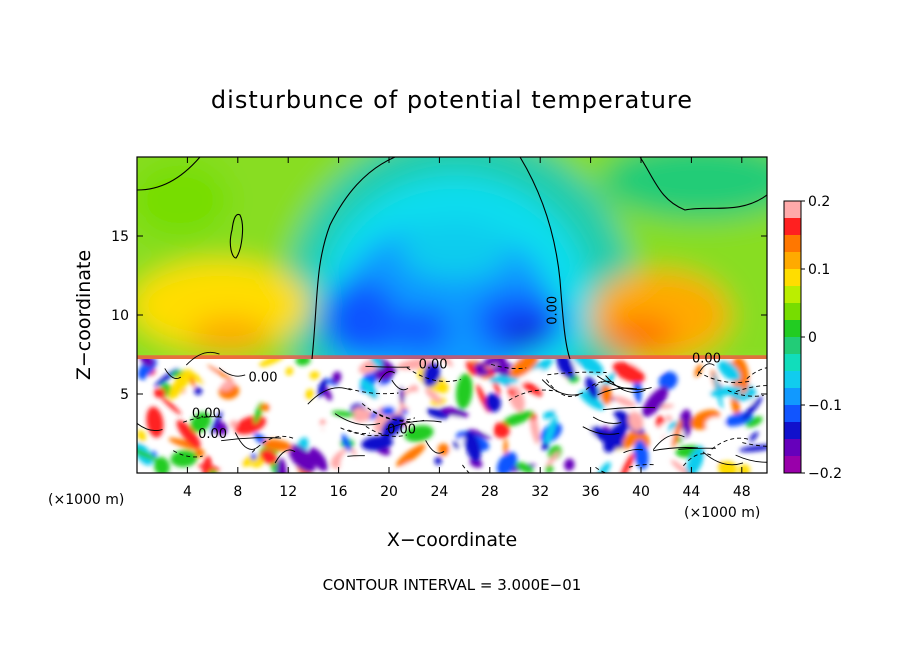 This screenshot has height=654, width=904. I want to click on x-tick-label: 28, so click(490, 492).